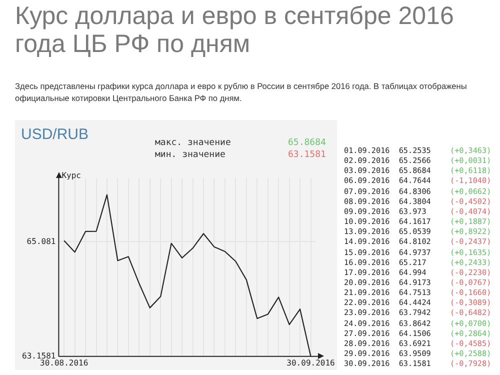 This screenshot has height=375, width=500. I want to click on x-tick-label: 30.09.2016, so click(311, 363).